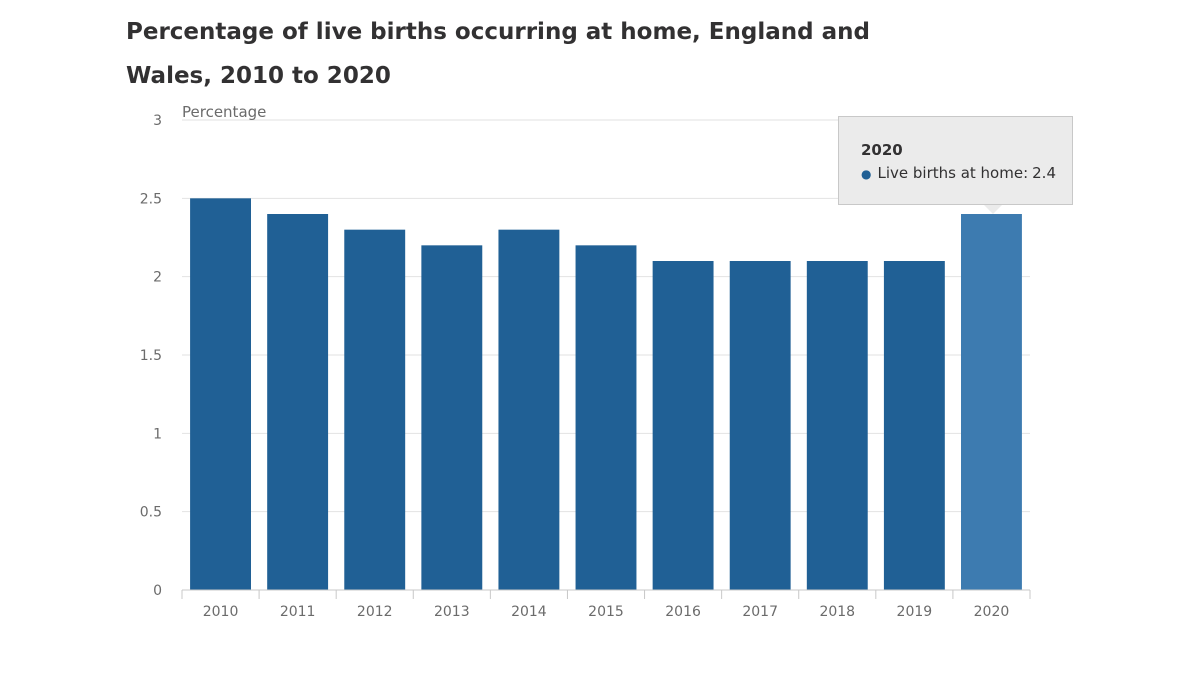 The image size is (1200, 675). I want to click on y-tick-label: 0, so click(157, 591).